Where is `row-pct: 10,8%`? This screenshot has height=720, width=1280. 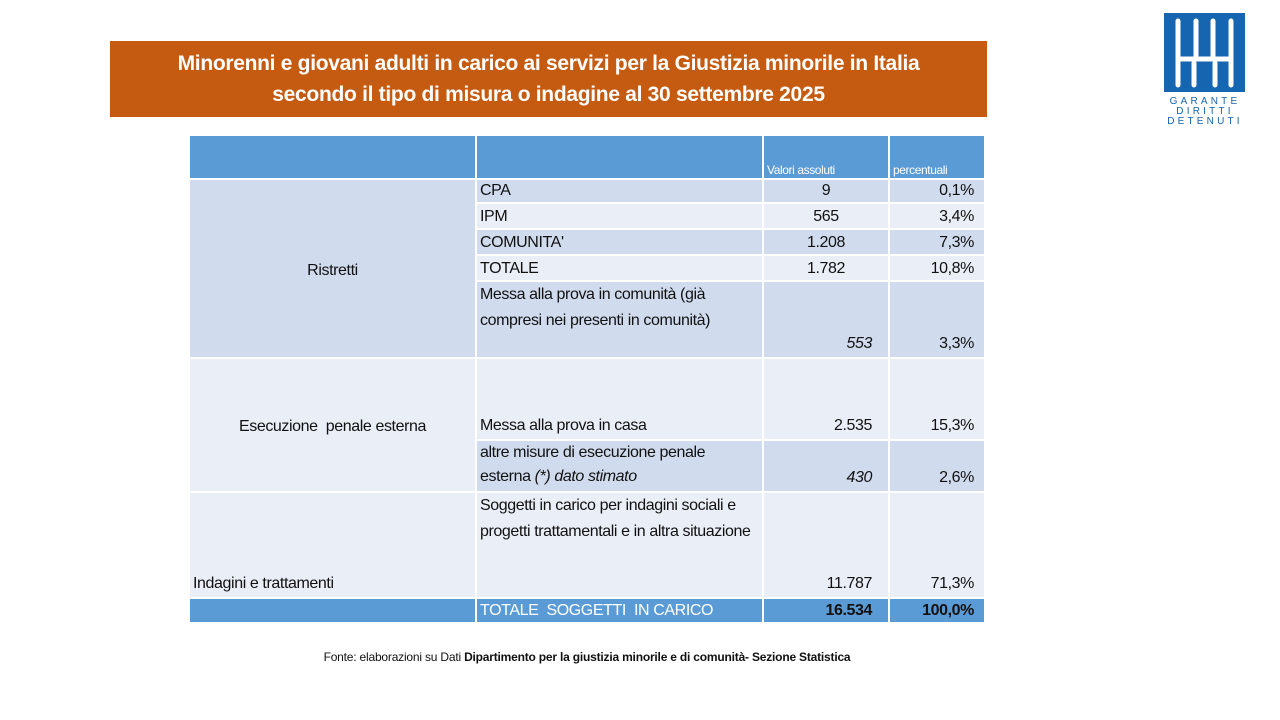 row-pct: 10,8% is located at coordinates (937, 268).